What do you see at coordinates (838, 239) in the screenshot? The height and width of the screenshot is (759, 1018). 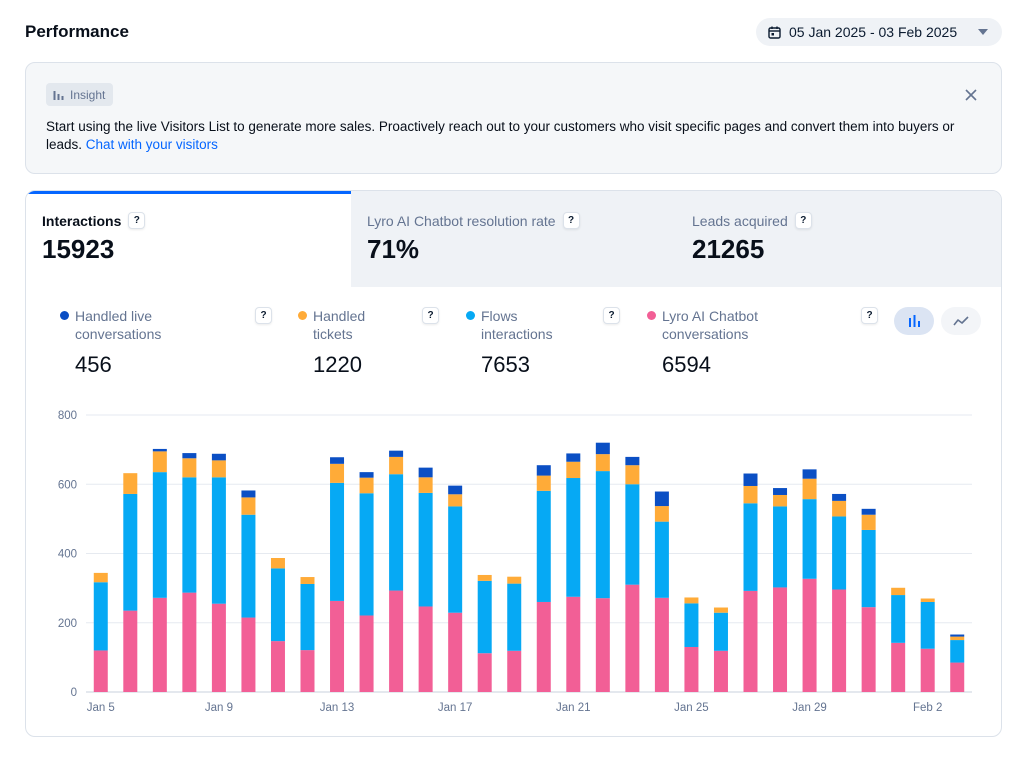 I see `tab-leads-acquired: Leads acquired? 21265` at bounding box center [838, 239].